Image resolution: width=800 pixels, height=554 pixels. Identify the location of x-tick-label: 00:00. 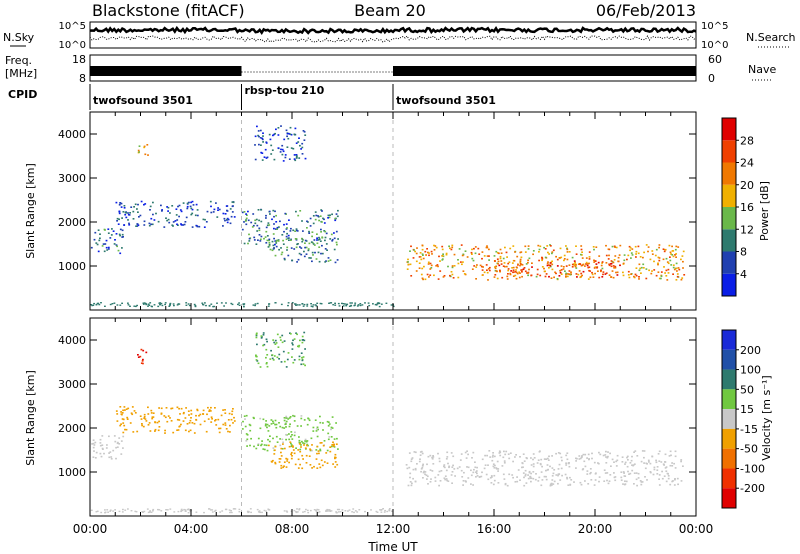
(90, 529).